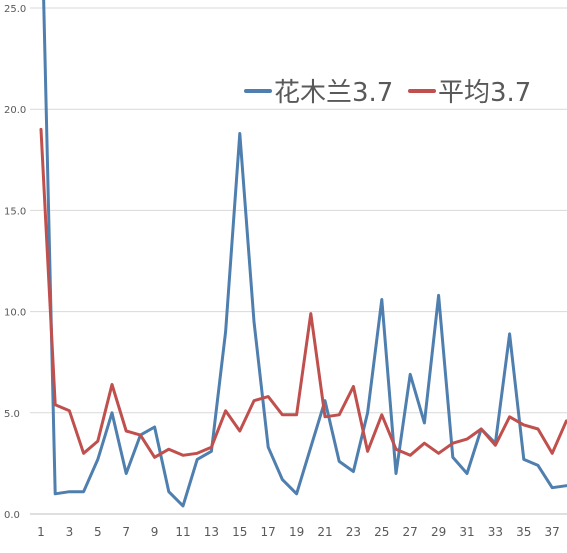  What do you see at coordinates (15, 9) in the screenshot?
I see `y-tick-label: 25.0` at bounding box center [15, 9].